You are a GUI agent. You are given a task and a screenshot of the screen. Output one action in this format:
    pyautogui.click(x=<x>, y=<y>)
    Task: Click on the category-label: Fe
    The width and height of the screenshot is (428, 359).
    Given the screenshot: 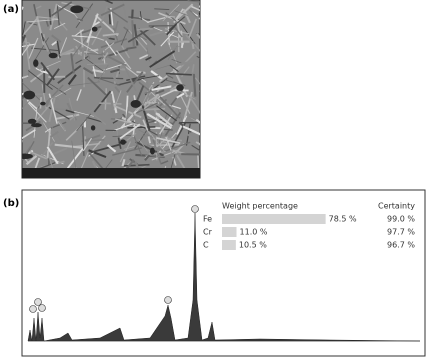 What is the action you would take?
    pyautogui.click(x=207, y=219)
    